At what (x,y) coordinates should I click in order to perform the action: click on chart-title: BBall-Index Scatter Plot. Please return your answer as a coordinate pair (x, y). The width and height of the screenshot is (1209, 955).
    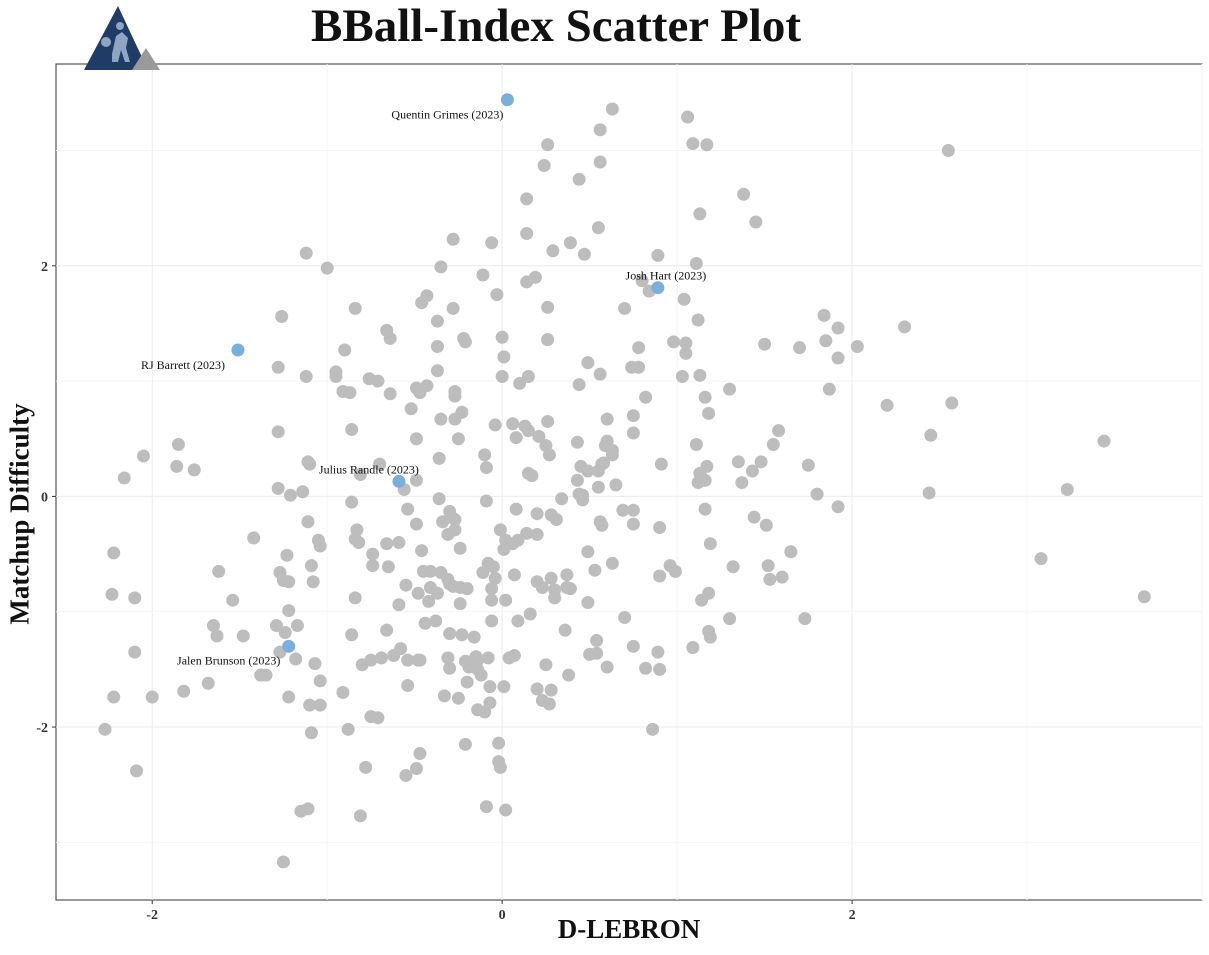
    Looking at the image, I should click on (556, 26).